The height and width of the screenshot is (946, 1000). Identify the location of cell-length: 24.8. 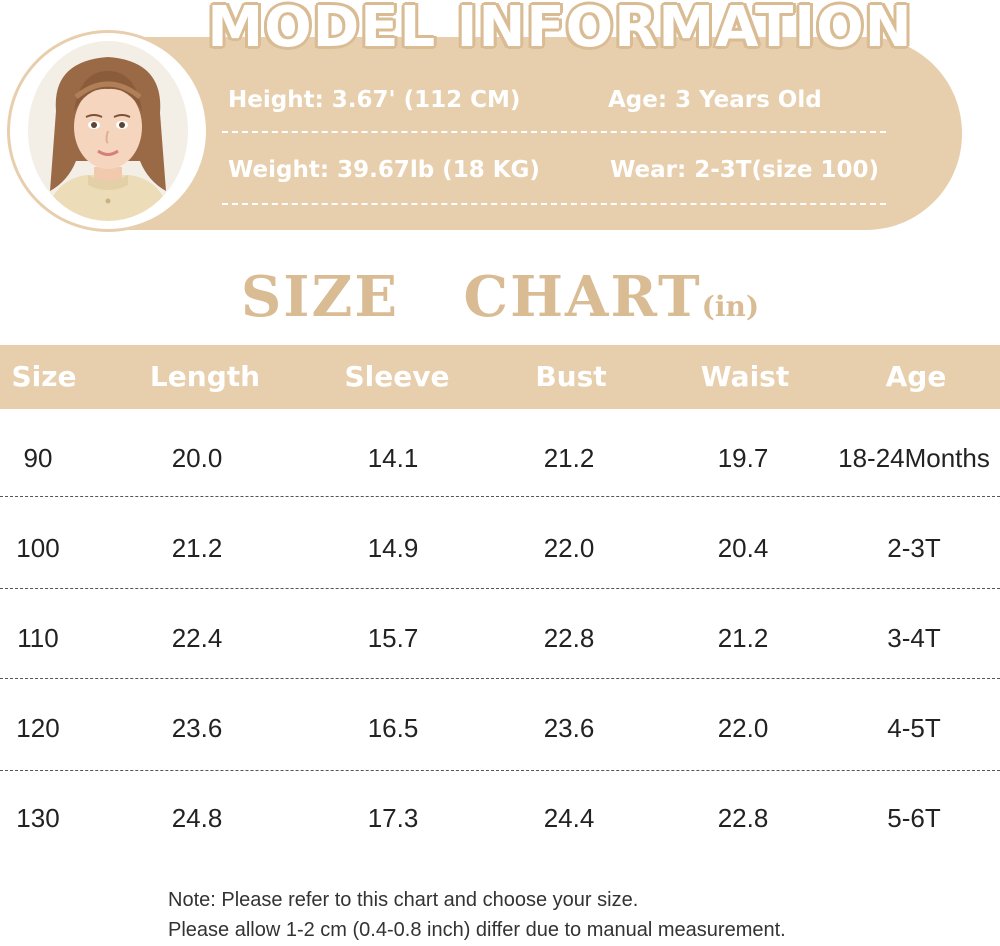
(197, 818).